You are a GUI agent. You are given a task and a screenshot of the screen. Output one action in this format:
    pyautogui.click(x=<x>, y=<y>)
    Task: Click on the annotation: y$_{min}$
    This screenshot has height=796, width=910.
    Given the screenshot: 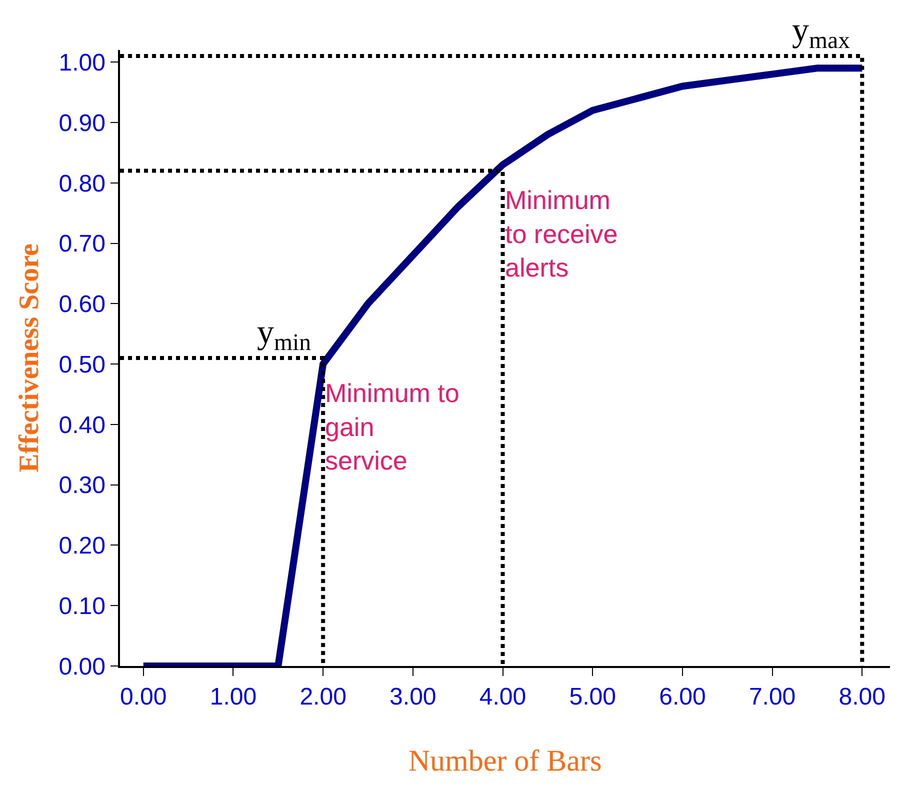 What is the action you would take?
    pyautogui.click(x=284, y=335)
    